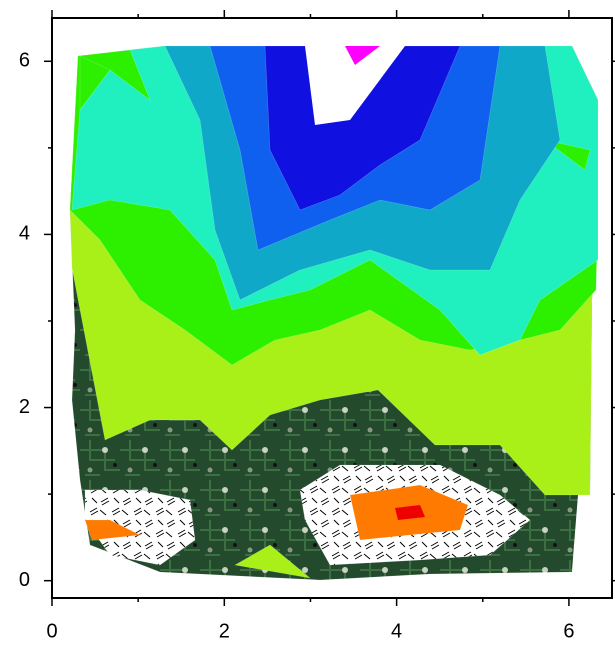 Image resolution: width=615 pixels, height=648 pixels. I want to click on y-tick-label: 0, so click(24, 580).